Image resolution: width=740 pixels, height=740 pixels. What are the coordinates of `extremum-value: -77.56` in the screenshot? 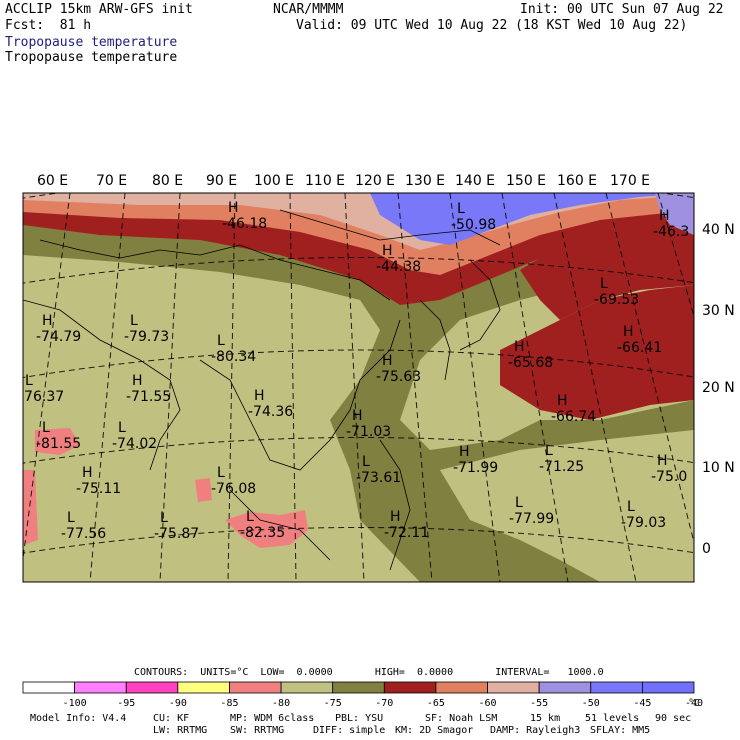 It's located at (83, 534).